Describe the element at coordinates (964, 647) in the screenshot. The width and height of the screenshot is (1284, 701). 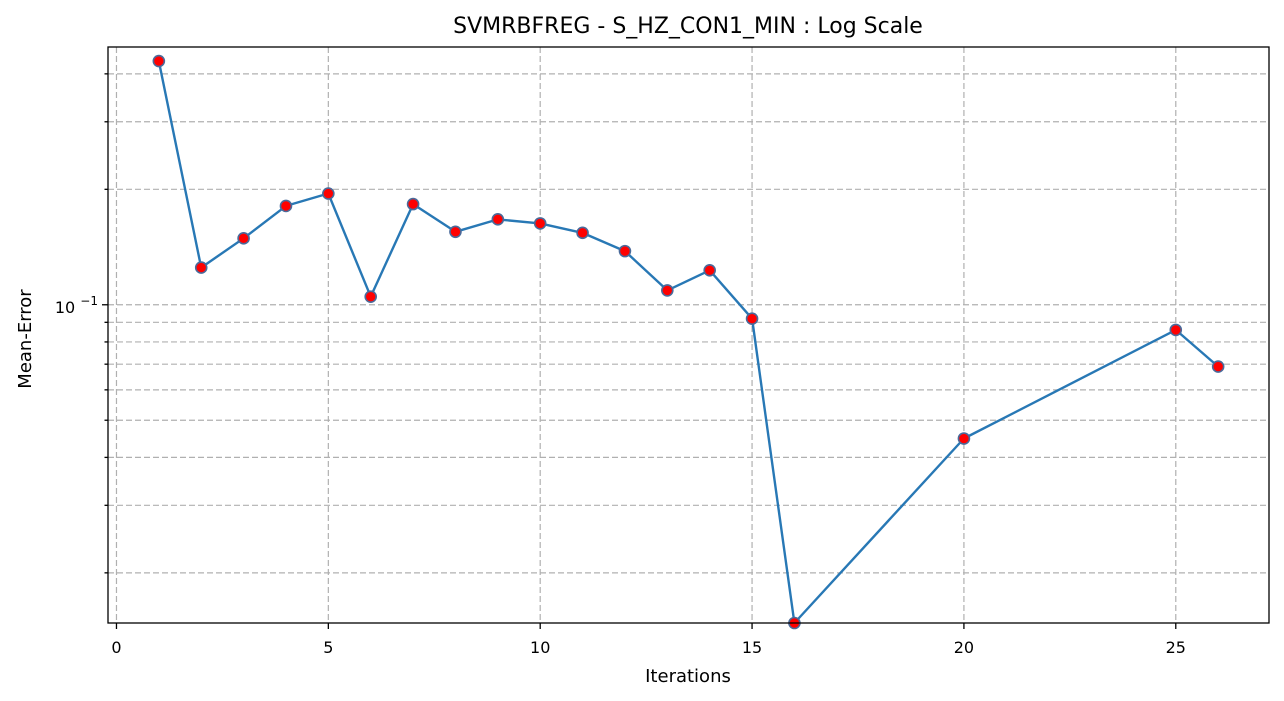
I see `x-tick-label: 20` at that location.